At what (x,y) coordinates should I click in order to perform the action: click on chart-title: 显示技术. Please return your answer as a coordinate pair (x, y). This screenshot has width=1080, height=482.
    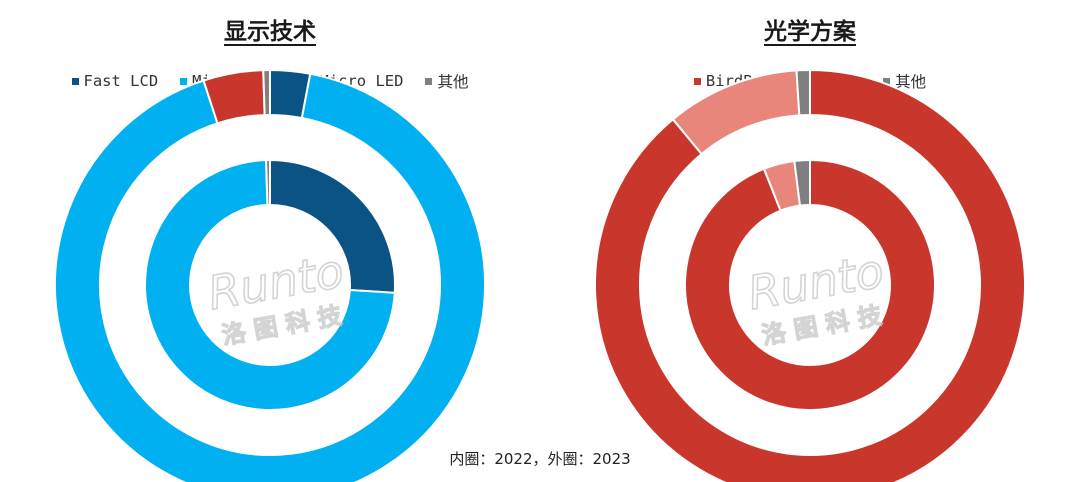
    Looking at the image, I should click on (270, 32).